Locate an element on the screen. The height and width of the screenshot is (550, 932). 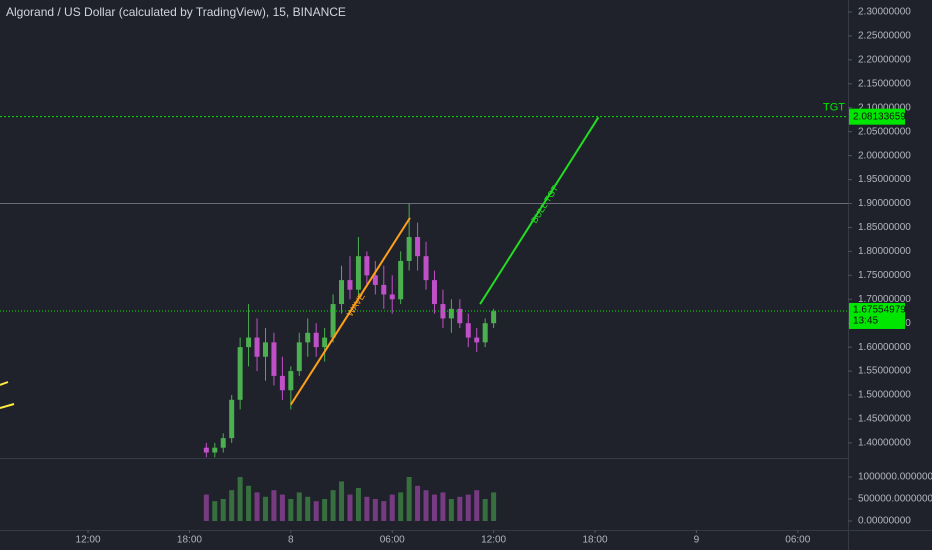
y-tick-label: 1.85000000 is located at coordinates (884, 227).